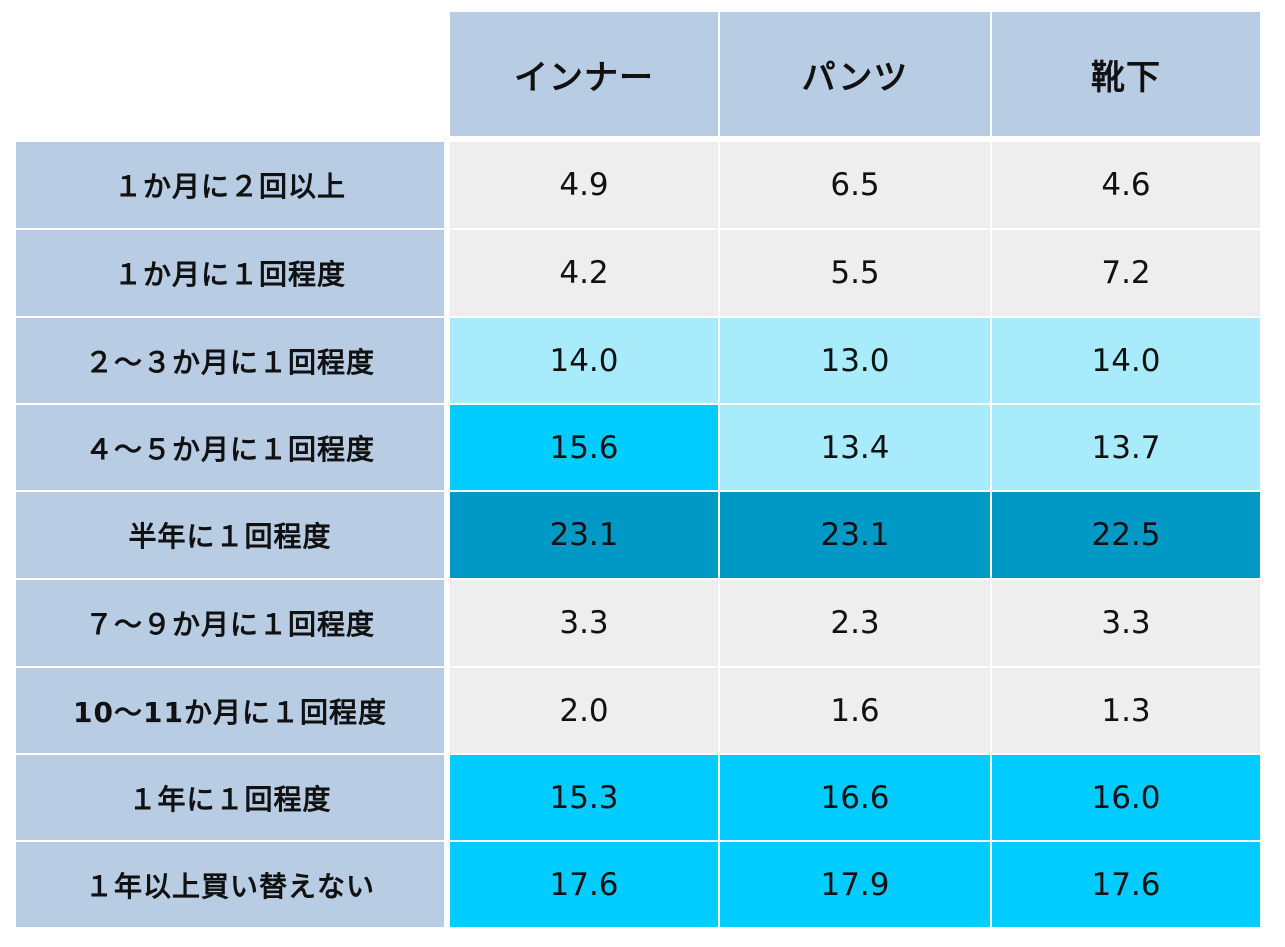 The image size is (1285, 947). I want to click on table-cell: 6.5, so click(855, 185).